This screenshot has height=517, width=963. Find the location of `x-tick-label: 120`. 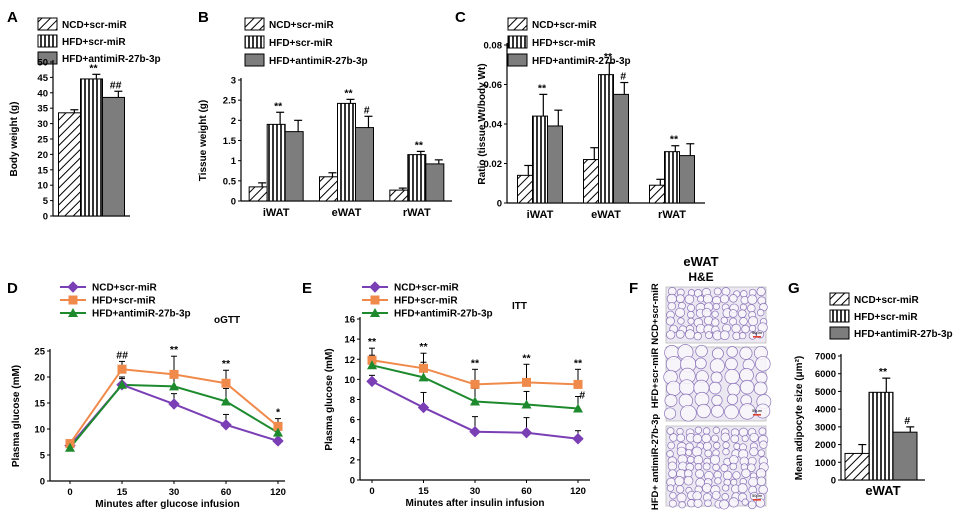

x-tick-label: 120 is located at coordinates (578, 491).